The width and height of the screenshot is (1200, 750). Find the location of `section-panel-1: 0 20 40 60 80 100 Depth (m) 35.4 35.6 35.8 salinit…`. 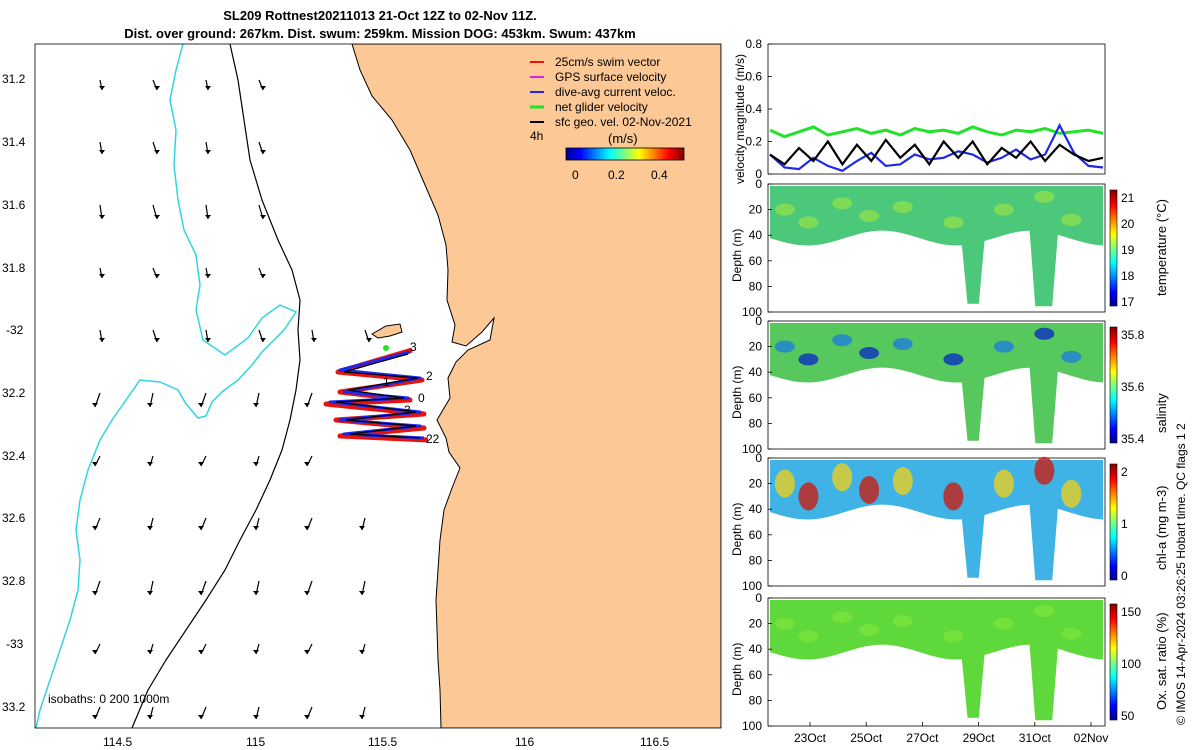

section-panel-1: 0 20 40 60 80 100 Depth (m) 35.4 35.6 35.8 salinit… is located at coordinates (949, 385).